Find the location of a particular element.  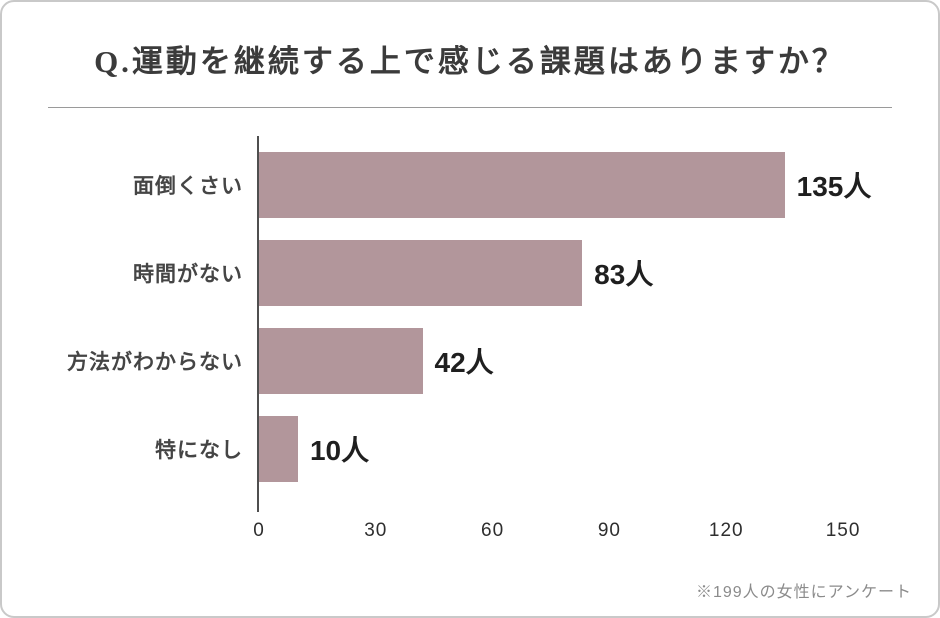

bar-track: 42人 is located at coordinates (570, 361).